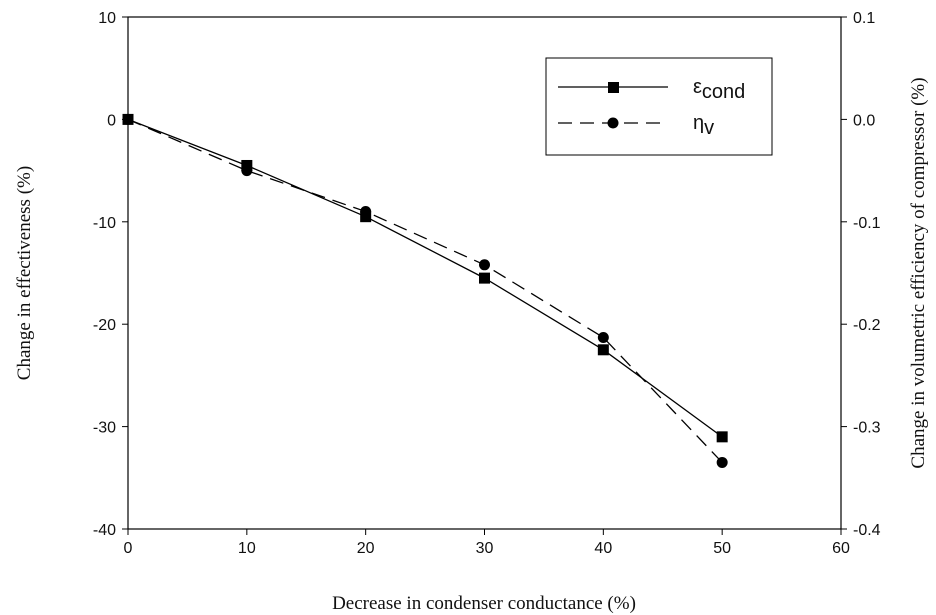  What do you see at coordinates (107, 18) in the screenshot?
I see `y-tick-label: 10` at bounding box center [107, 18].